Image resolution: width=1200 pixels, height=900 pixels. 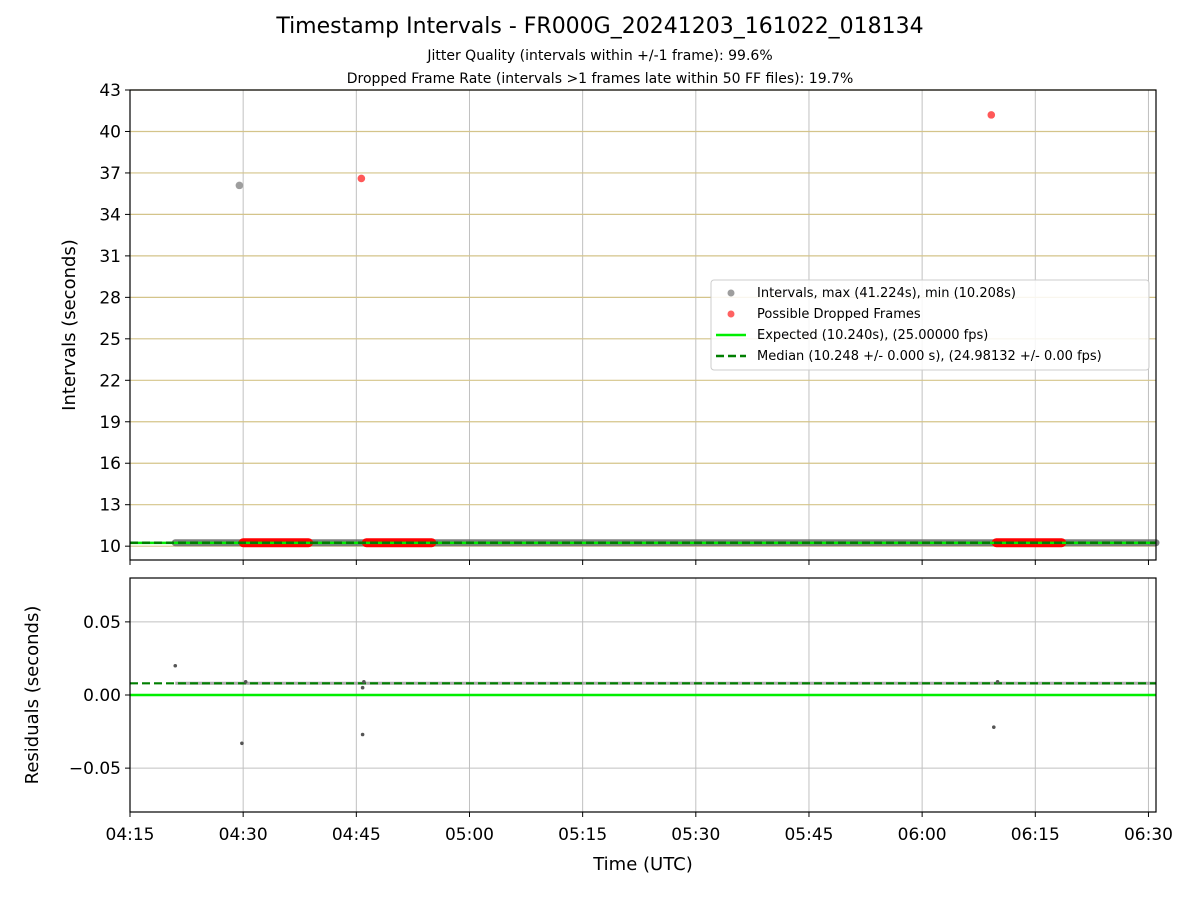 What do you see at coordinates (469, 835) in the screenshot?
I see `x-tick-label: 05:00` at bounding box center [469, 835].